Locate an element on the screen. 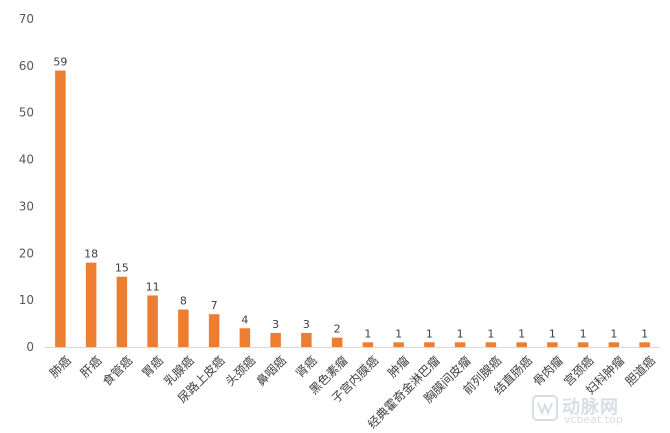  data-label: 11 is located at coordinates (153, 286).